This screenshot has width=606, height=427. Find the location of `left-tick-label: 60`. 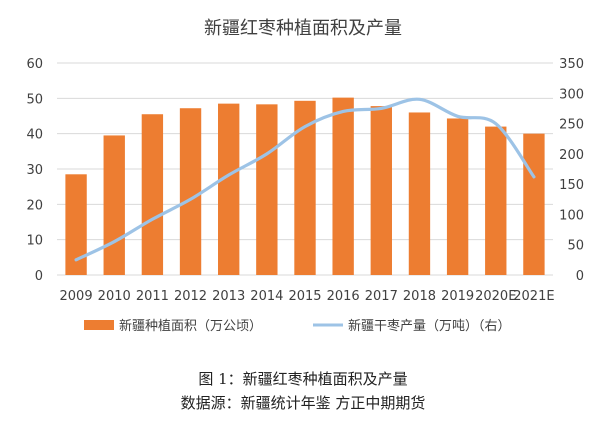

left-tick-label: 60 is located at coordinates (34, 64).